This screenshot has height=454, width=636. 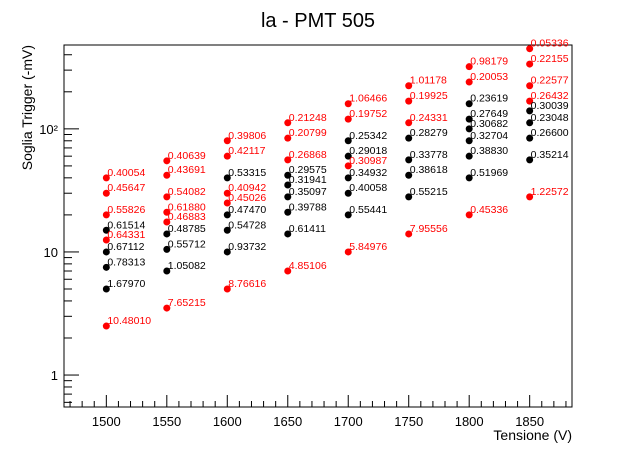 What do you see at coordinates (247, 247) in the screenshot?
I see `data-label: 0.93732` at bounding box center [247, 247].